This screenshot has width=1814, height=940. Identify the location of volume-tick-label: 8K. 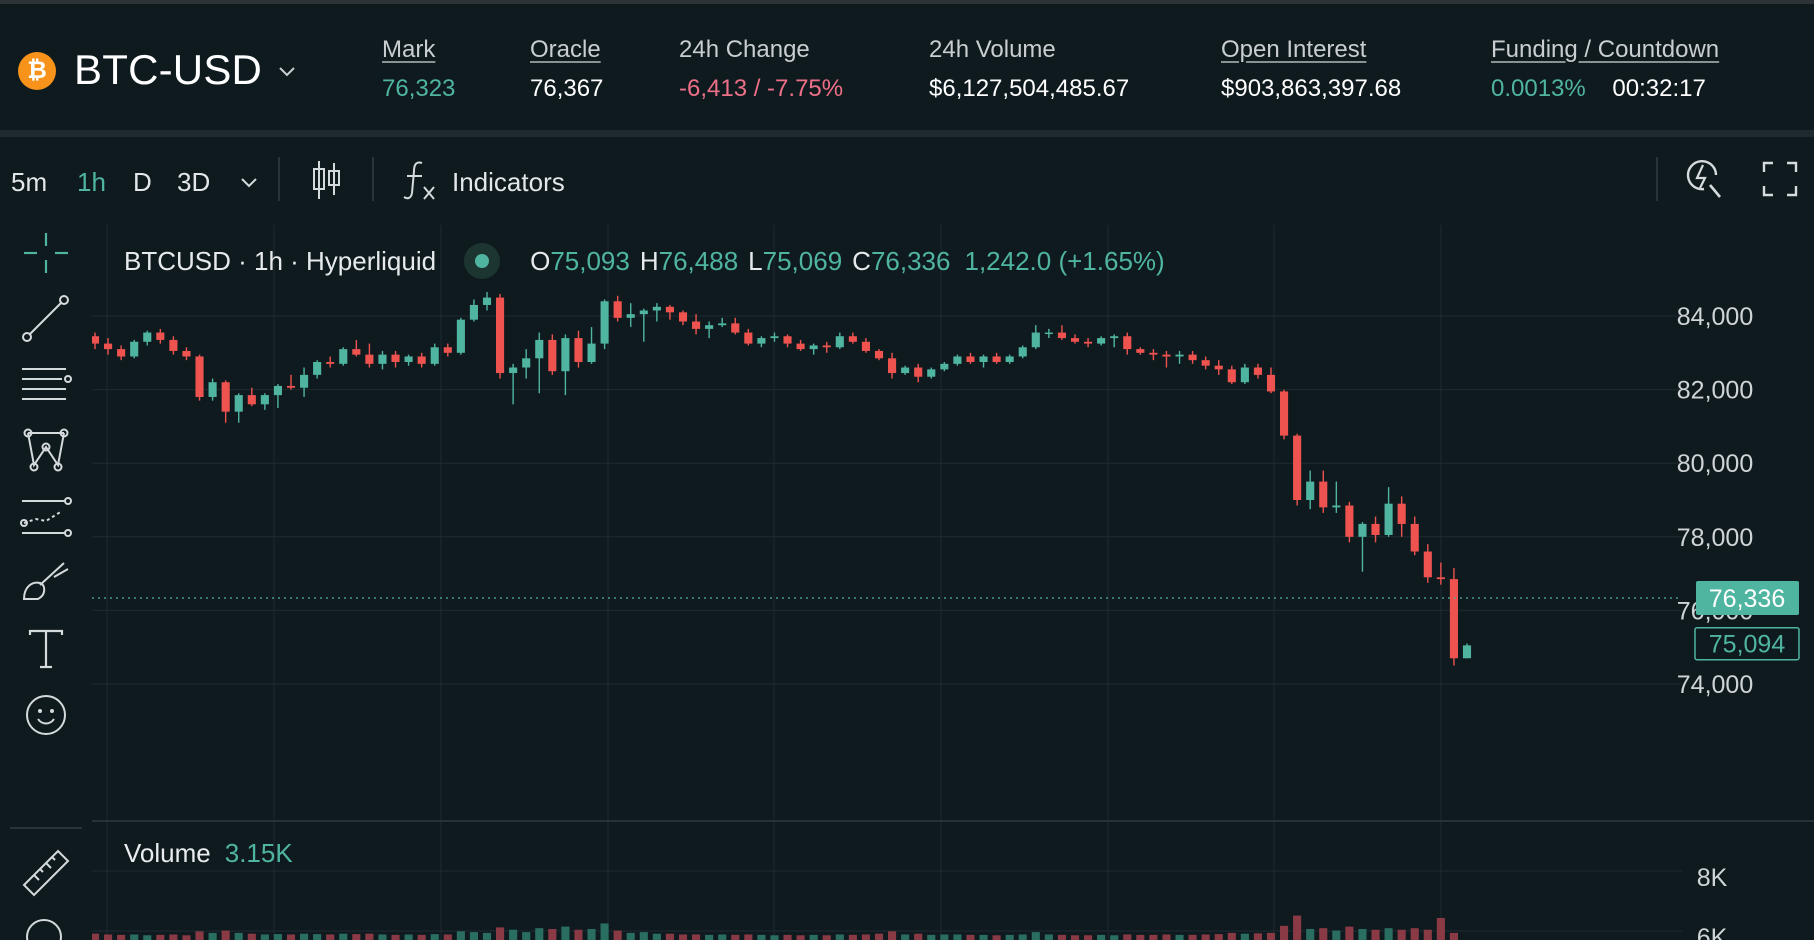
(1712, 878).